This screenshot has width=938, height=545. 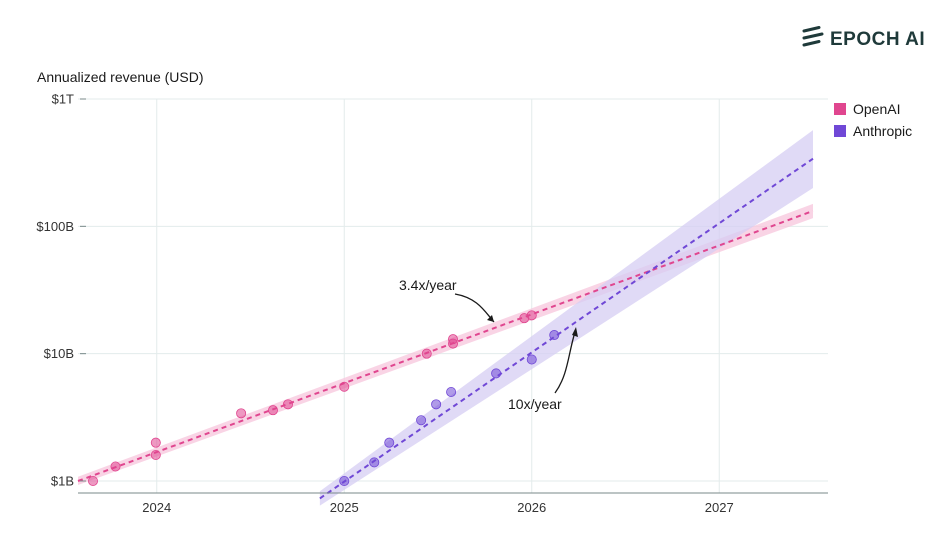 I want to click on legend: OpenAI Anthropic, so click(x=873, y=120).